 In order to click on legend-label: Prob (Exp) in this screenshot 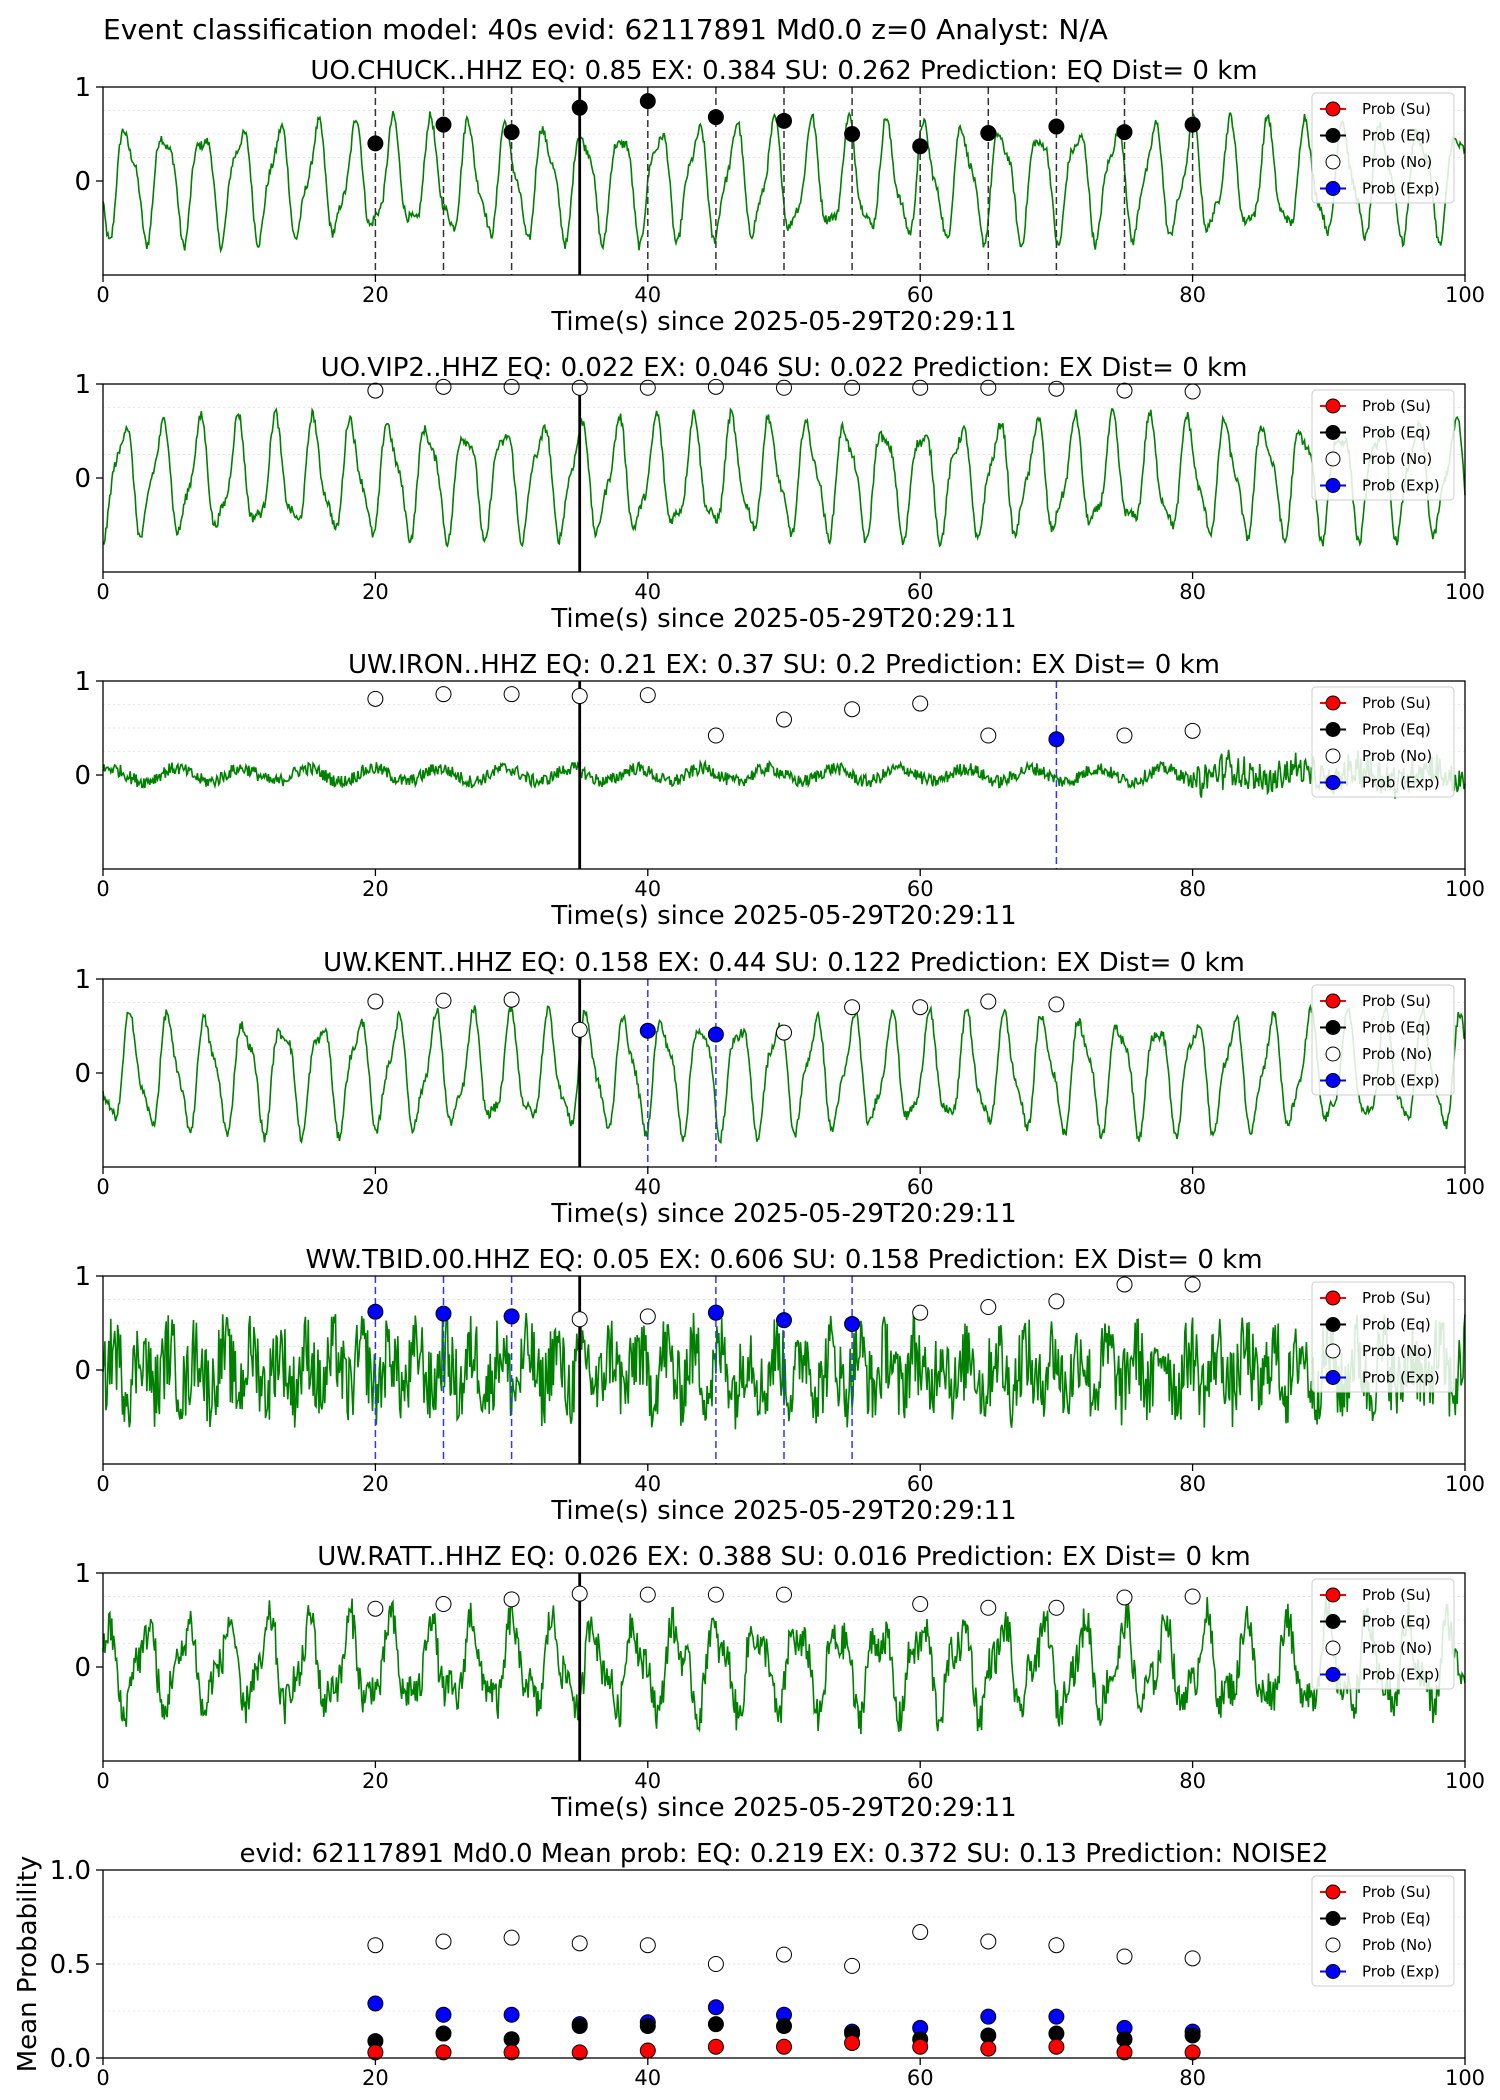, I will do `click(1401, 486)`.